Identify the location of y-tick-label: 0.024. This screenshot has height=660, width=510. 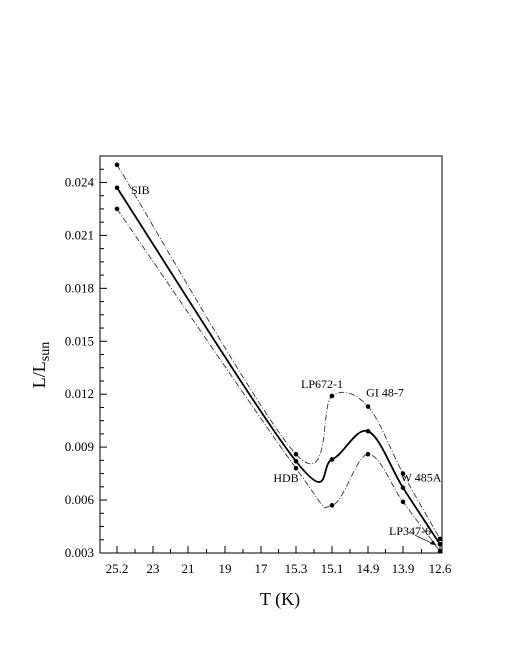
(80, 181).